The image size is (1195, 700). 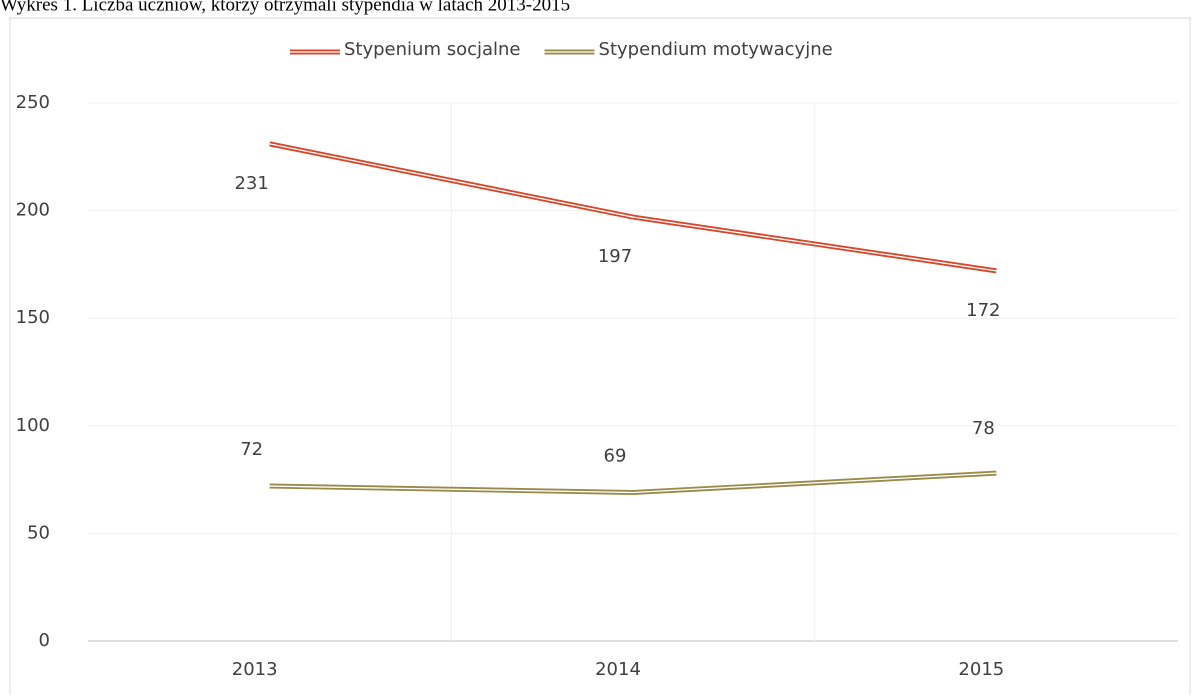 What do you see at coordinates (33, 425) in the screenshot?
I see `y-tick-label: 100` at bounding box center [33, 425].